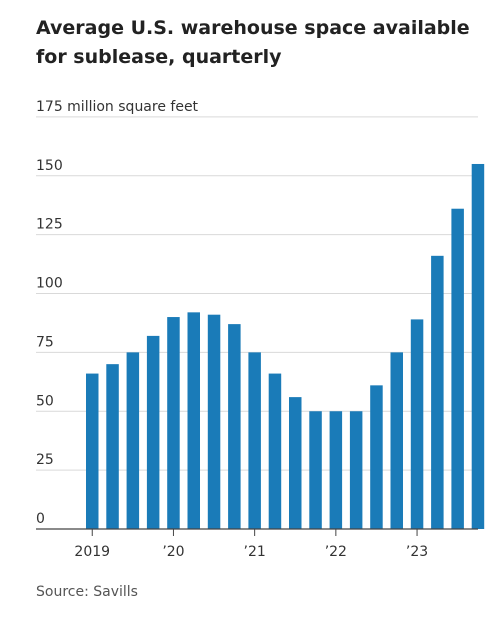 This screenshot has width=500, height=622. What do you see at coordinates (92, 552) in the screenshot?
I see `x-tick-label: 2019` at bounding box center [92, 552].